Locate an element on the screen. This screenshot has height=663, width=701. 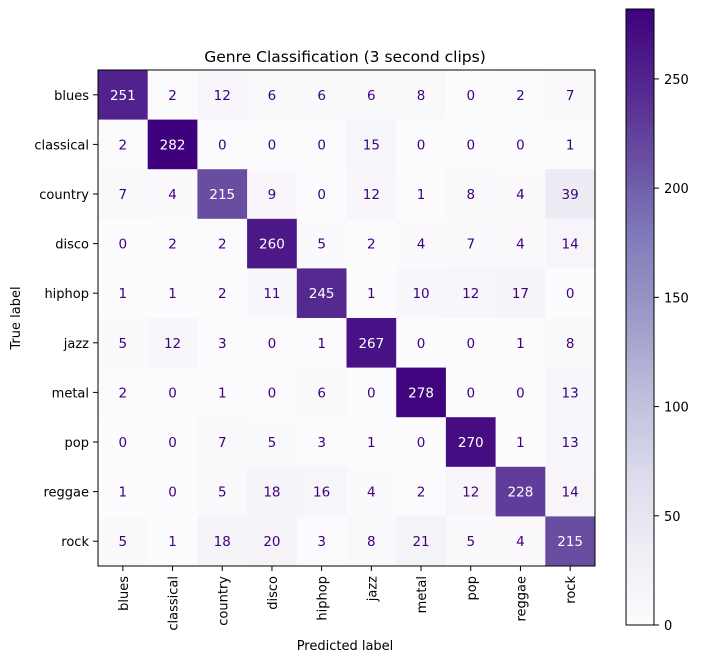
heatmap-cell-jazz-blues is located at coordinates (123, 343).